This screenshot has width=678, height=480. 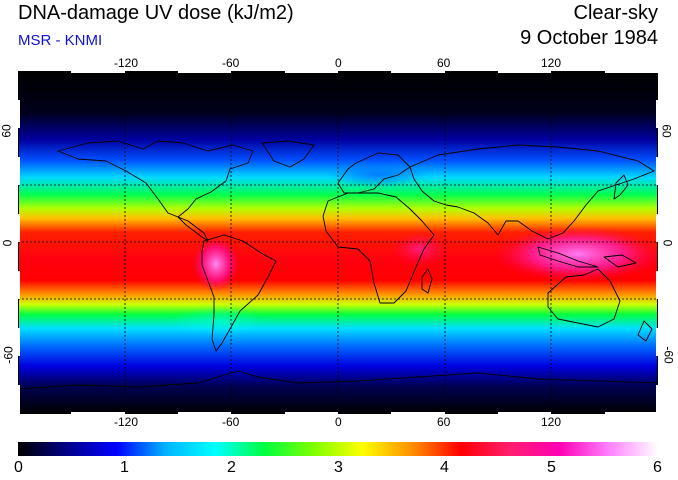 What do you see at coordinates (124, 467) in the screenshot?
I see `colorbar-label-1: 1` at bounding box center [124, 467].